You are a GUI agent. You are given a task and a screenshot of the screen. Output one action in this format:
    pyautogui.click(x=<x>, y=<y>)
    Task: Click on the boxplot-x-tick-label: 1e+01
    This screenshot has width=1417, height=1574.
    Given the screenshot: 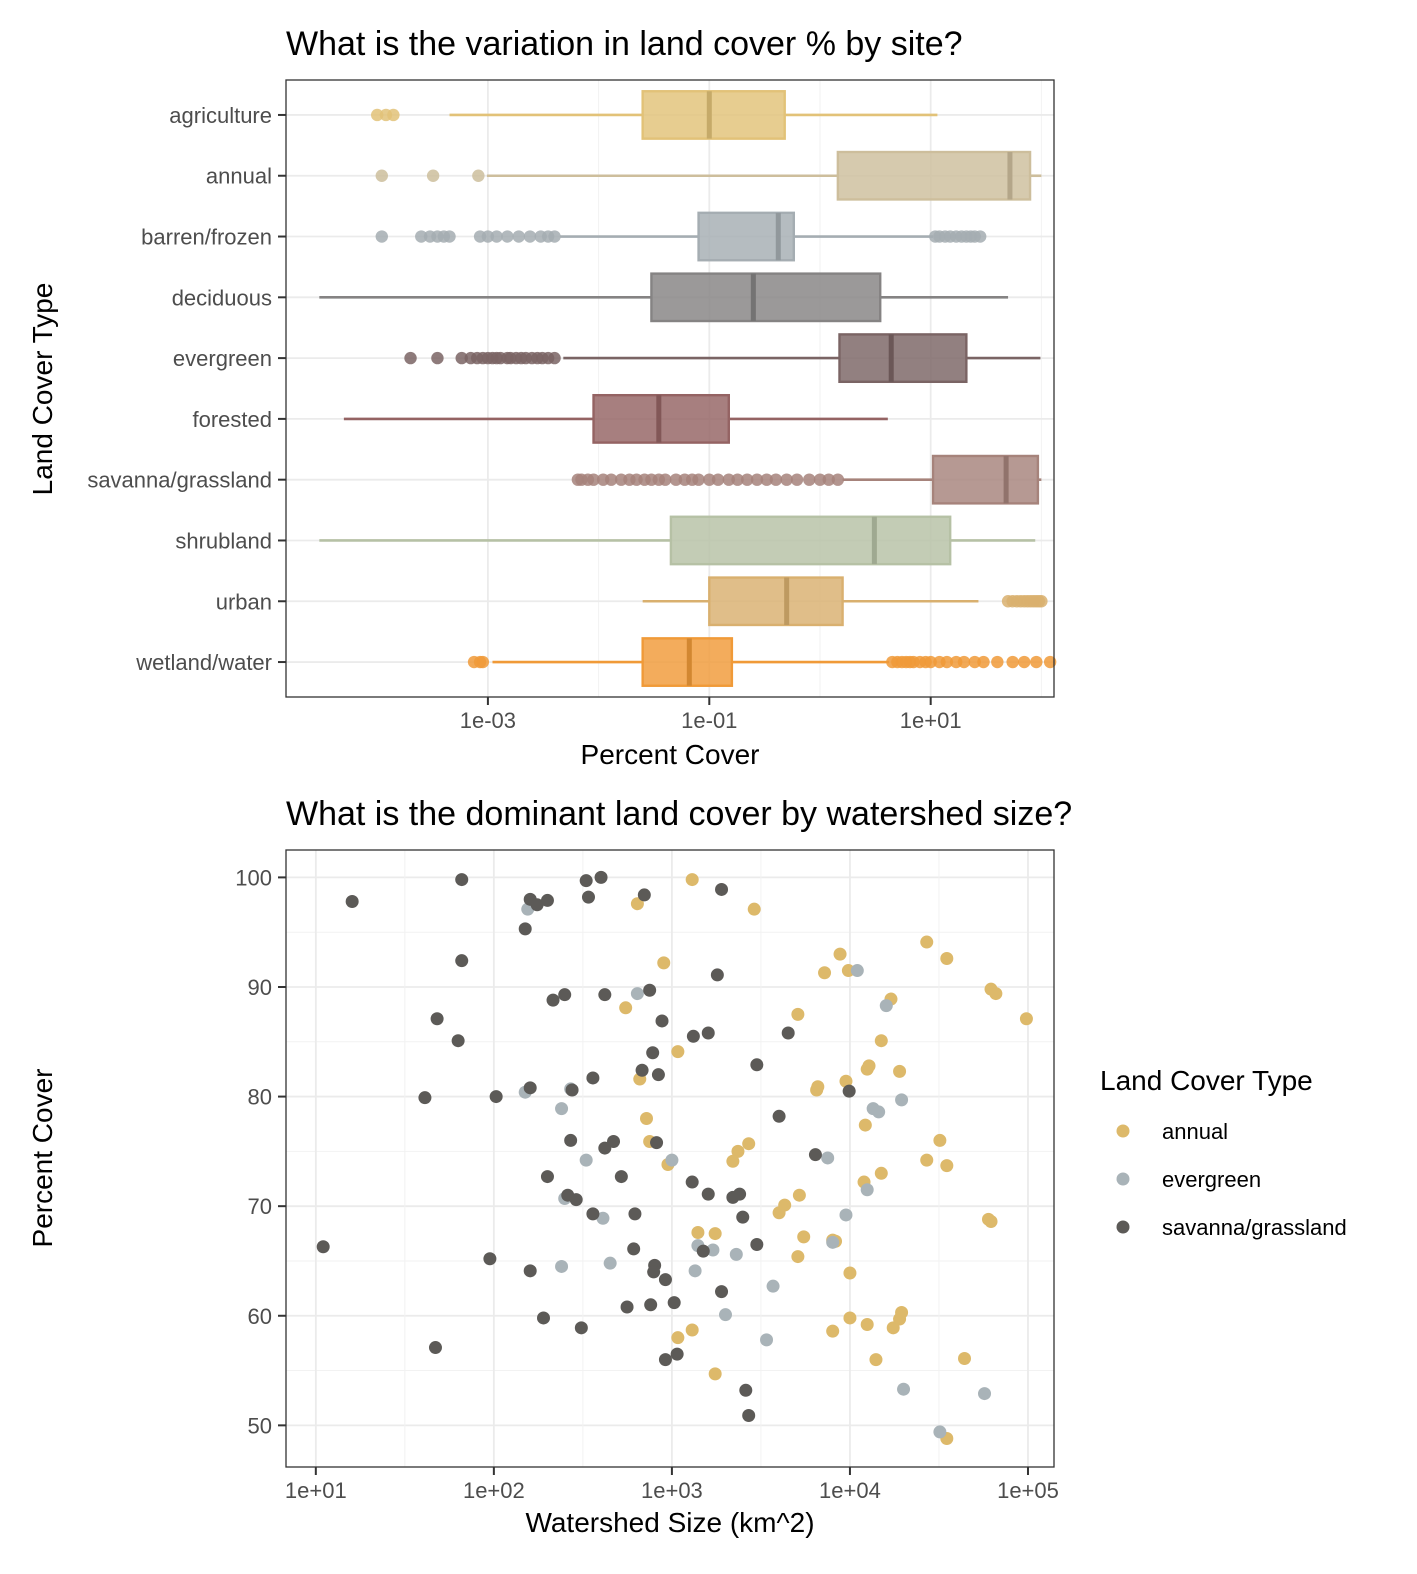 What is the action you would take?
    pyautogui.click(x=931, y=720)
    